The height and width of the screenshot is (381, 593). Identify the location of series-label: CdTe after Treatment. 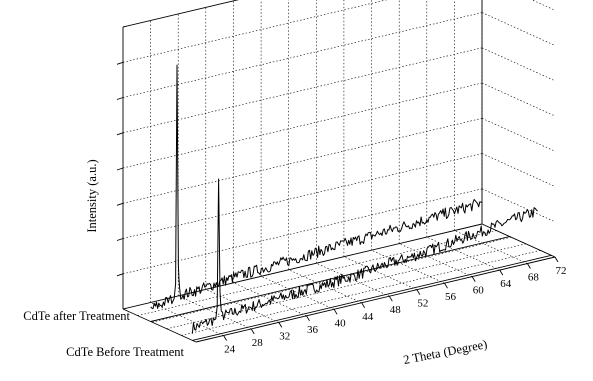
(76, 316).